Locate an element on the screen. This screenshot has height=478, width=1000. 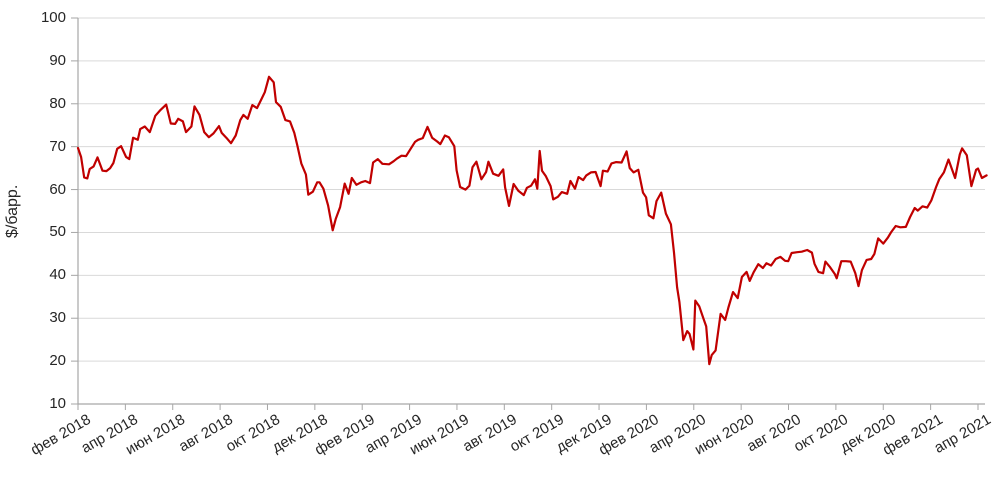
y-axis-title: $/барр. is located at coordinates (12, 211).